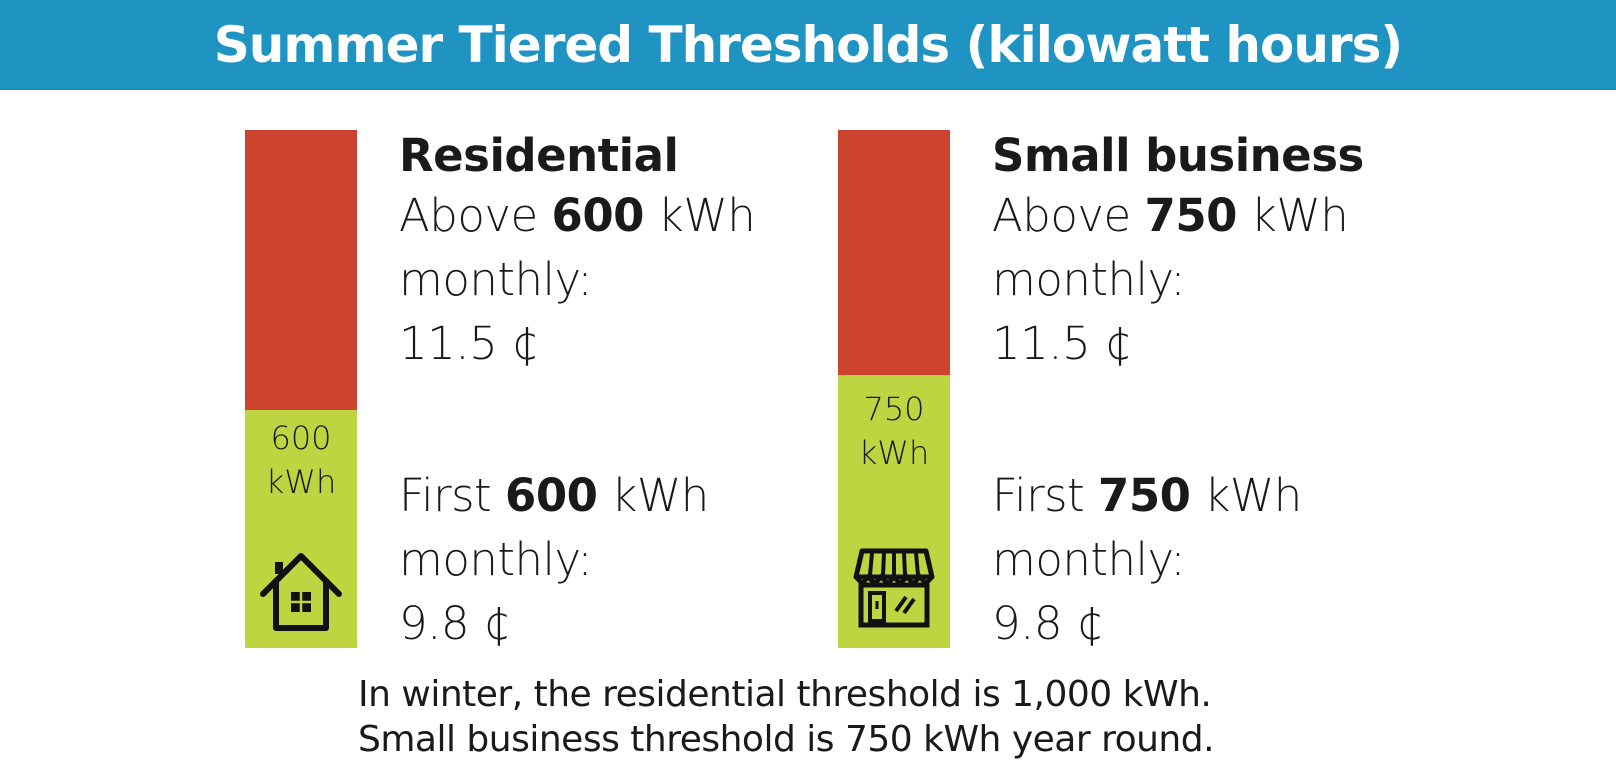 Image resolution: width=1616 pixels, height=774 pixels. I want to click on bar-residential: 600 kWh, so click(301, 389).